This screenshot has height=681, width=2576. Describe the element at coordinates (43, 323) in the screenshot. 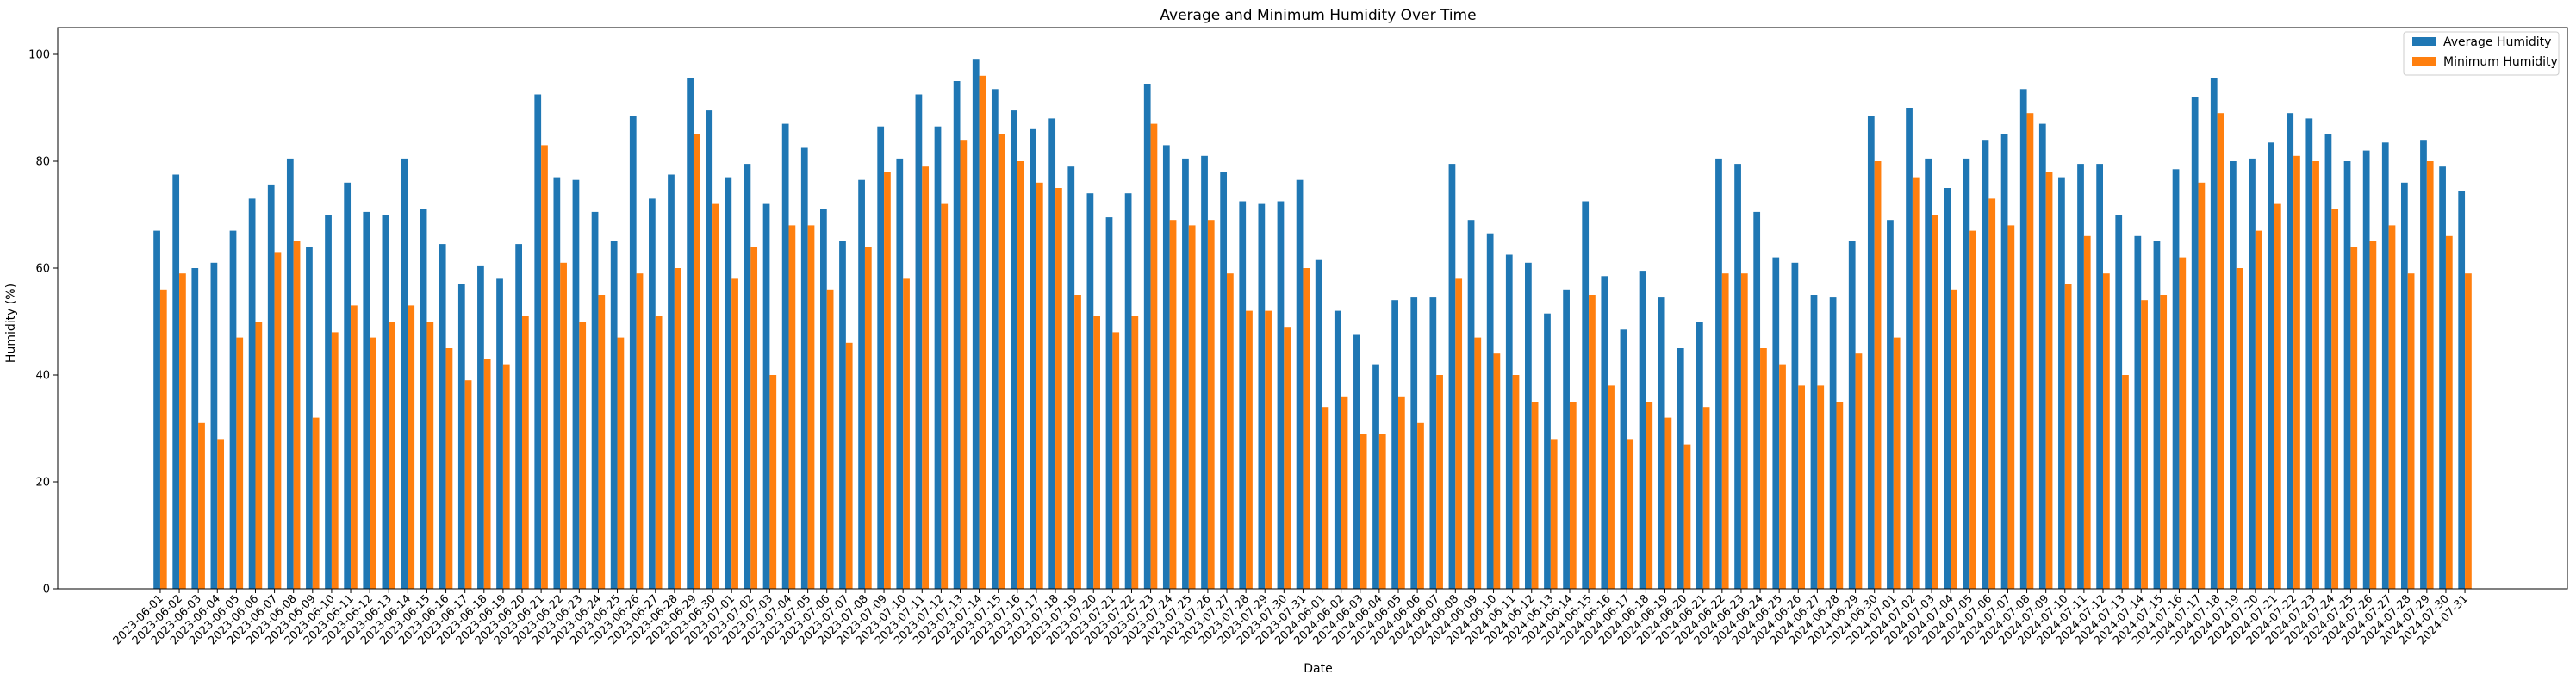

I see `y-axis: 0 20 40 60 80 100` at that location.